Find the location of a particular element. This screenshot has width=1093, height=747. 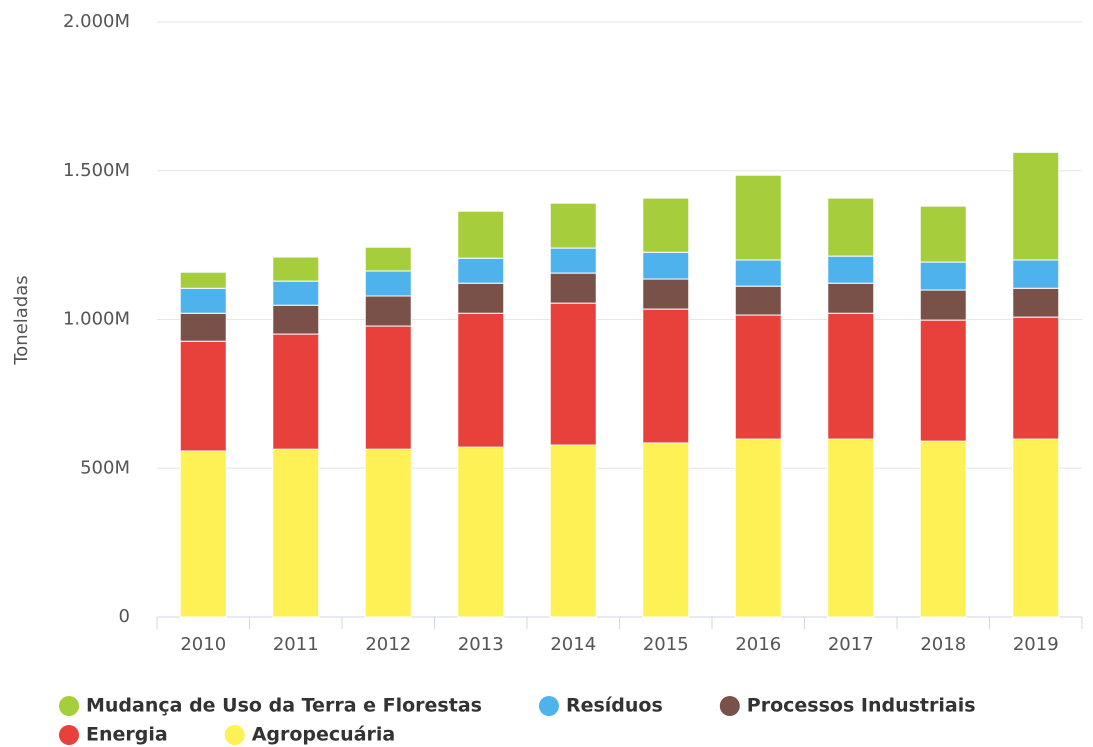

legend-text: Mudança de Uso da Terra e Florestas is located at coordinates (284, 706).